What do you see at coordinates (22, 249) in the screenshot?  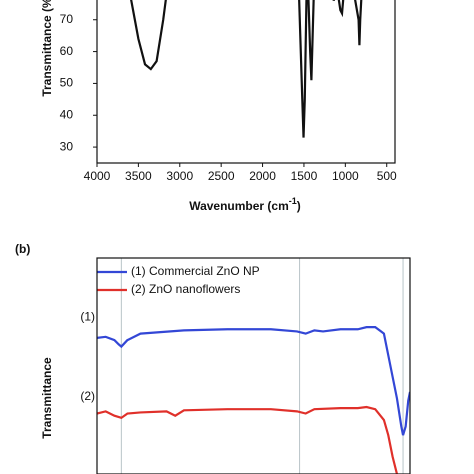 I see `panel-label: (b)` at bounding box center [22, 249].